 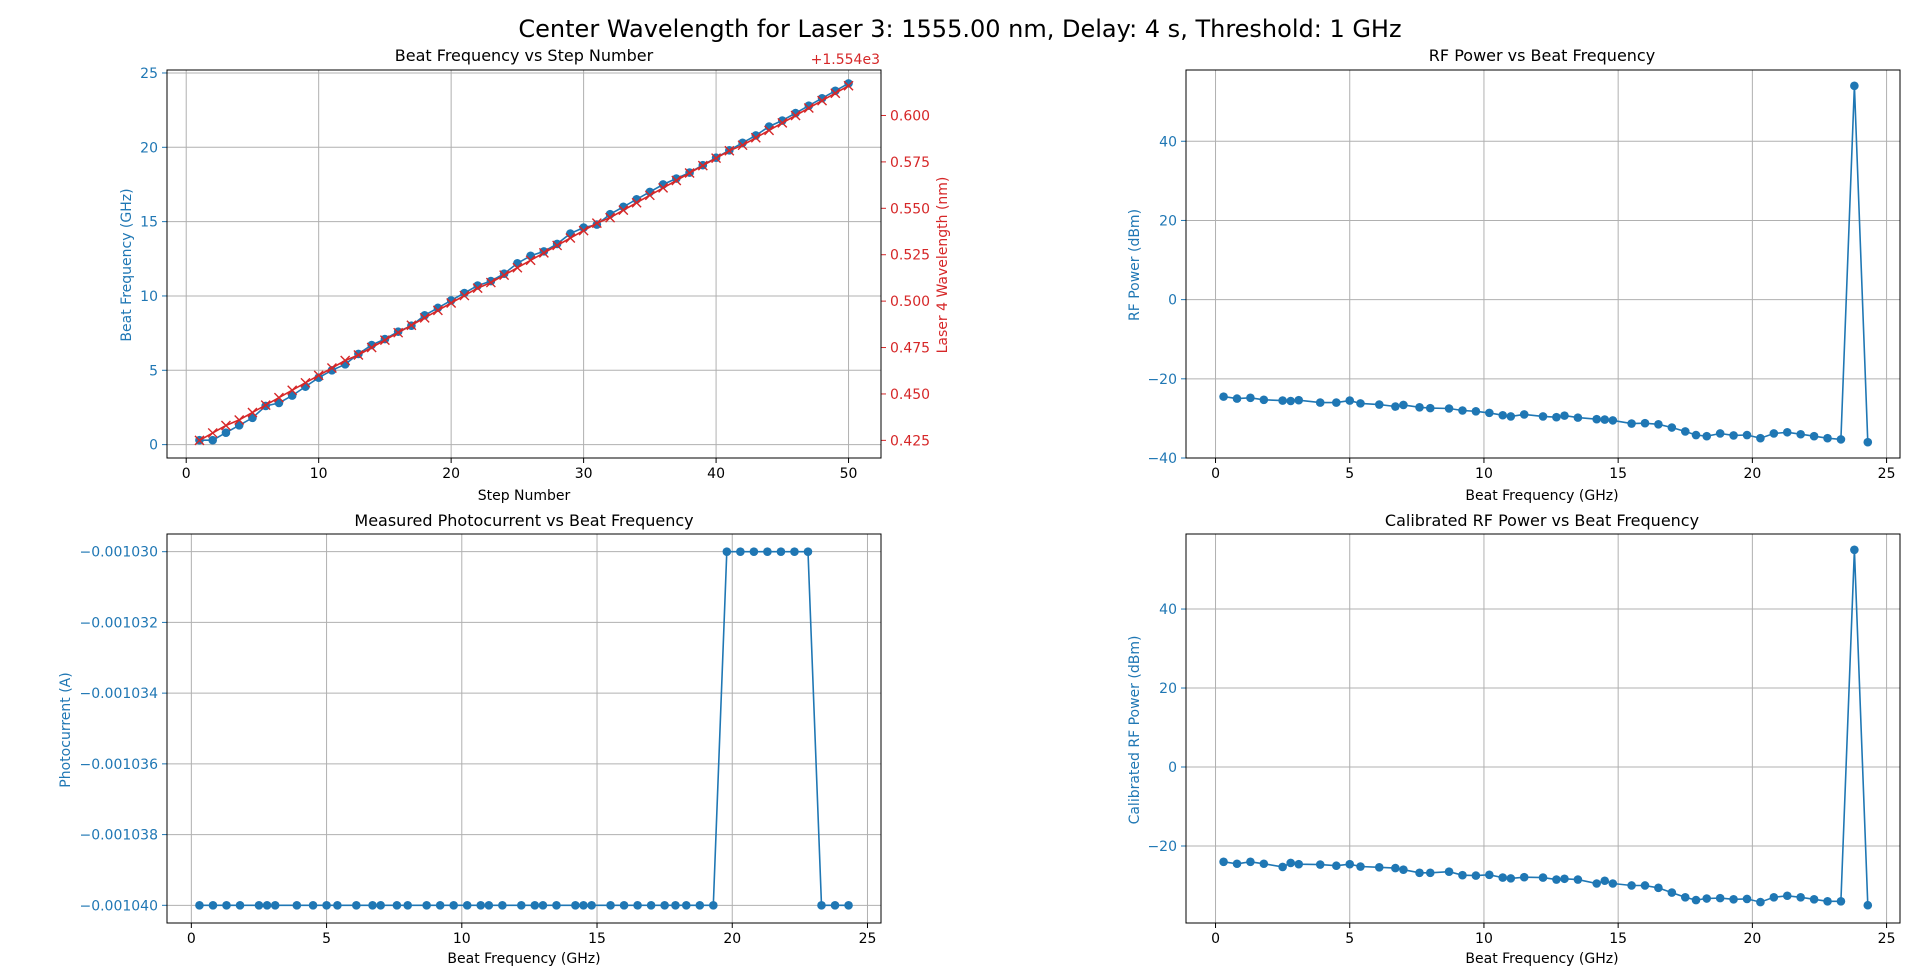 I want to click on y2-tick-label: 0.550, so click(x=910, y=209).